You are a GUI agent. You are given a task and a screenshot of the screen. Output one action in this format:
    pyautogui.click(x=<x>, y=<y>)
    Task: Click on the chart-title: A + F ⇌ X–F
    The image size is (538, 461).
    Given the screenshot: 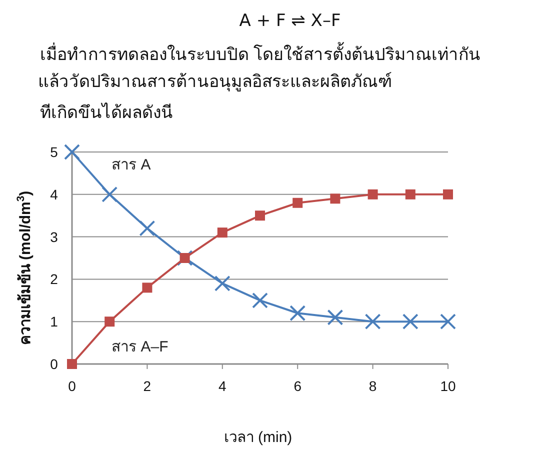 What is the action you would take?
    pyautogui.click(x=290, y=21)
    